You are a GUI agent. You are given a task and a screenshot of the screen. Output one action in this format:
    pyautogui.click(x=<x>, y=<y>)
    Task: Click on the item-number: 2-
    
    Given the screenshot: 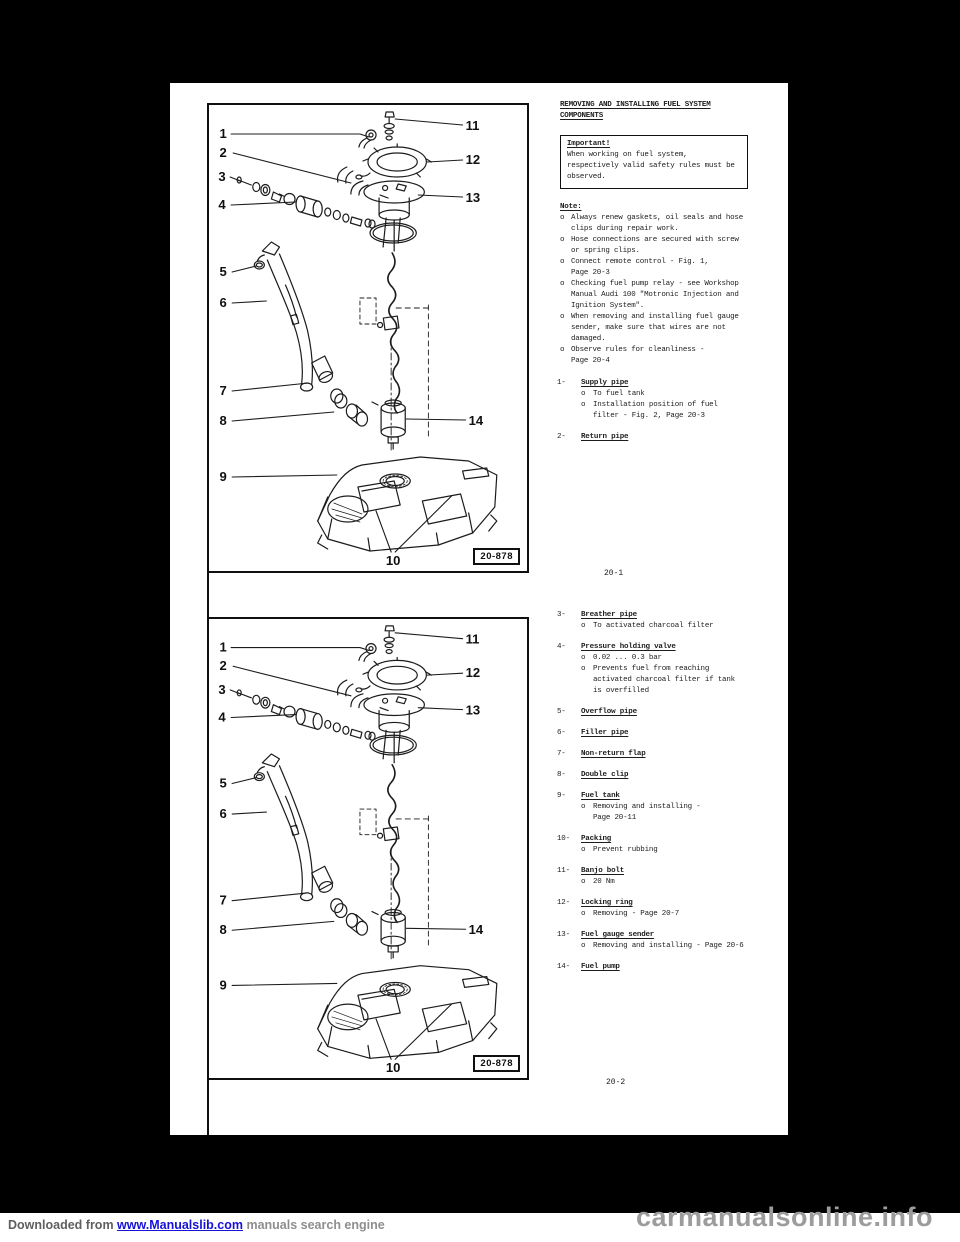 What is the action you would take?
    pyautogui.click(x=561, y=437)
    